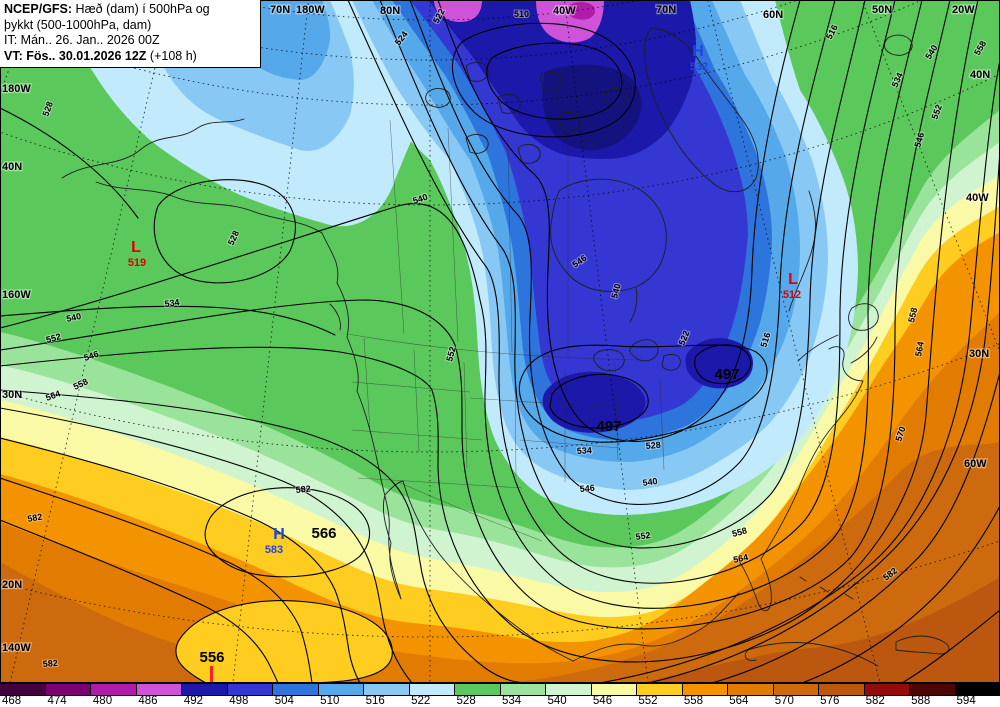 This screenshot has width=1000, height=707. I want to click on colorbar-value: 540, so click(557, 701).